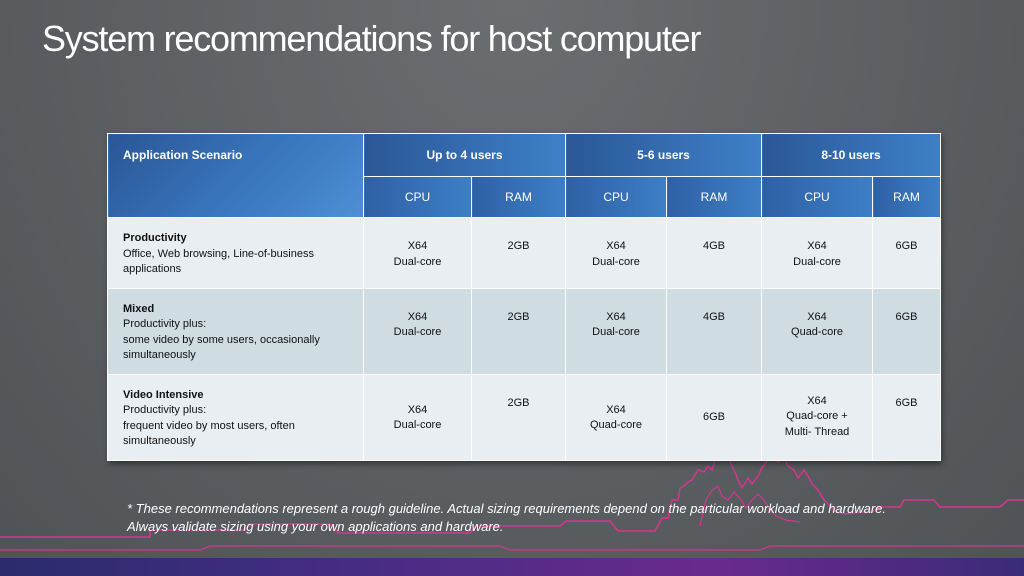 Image resolution: width=1024 pixels, height=576 pixels. I want to click on cpu-threads: Multi- Thread, so click(817, 431).